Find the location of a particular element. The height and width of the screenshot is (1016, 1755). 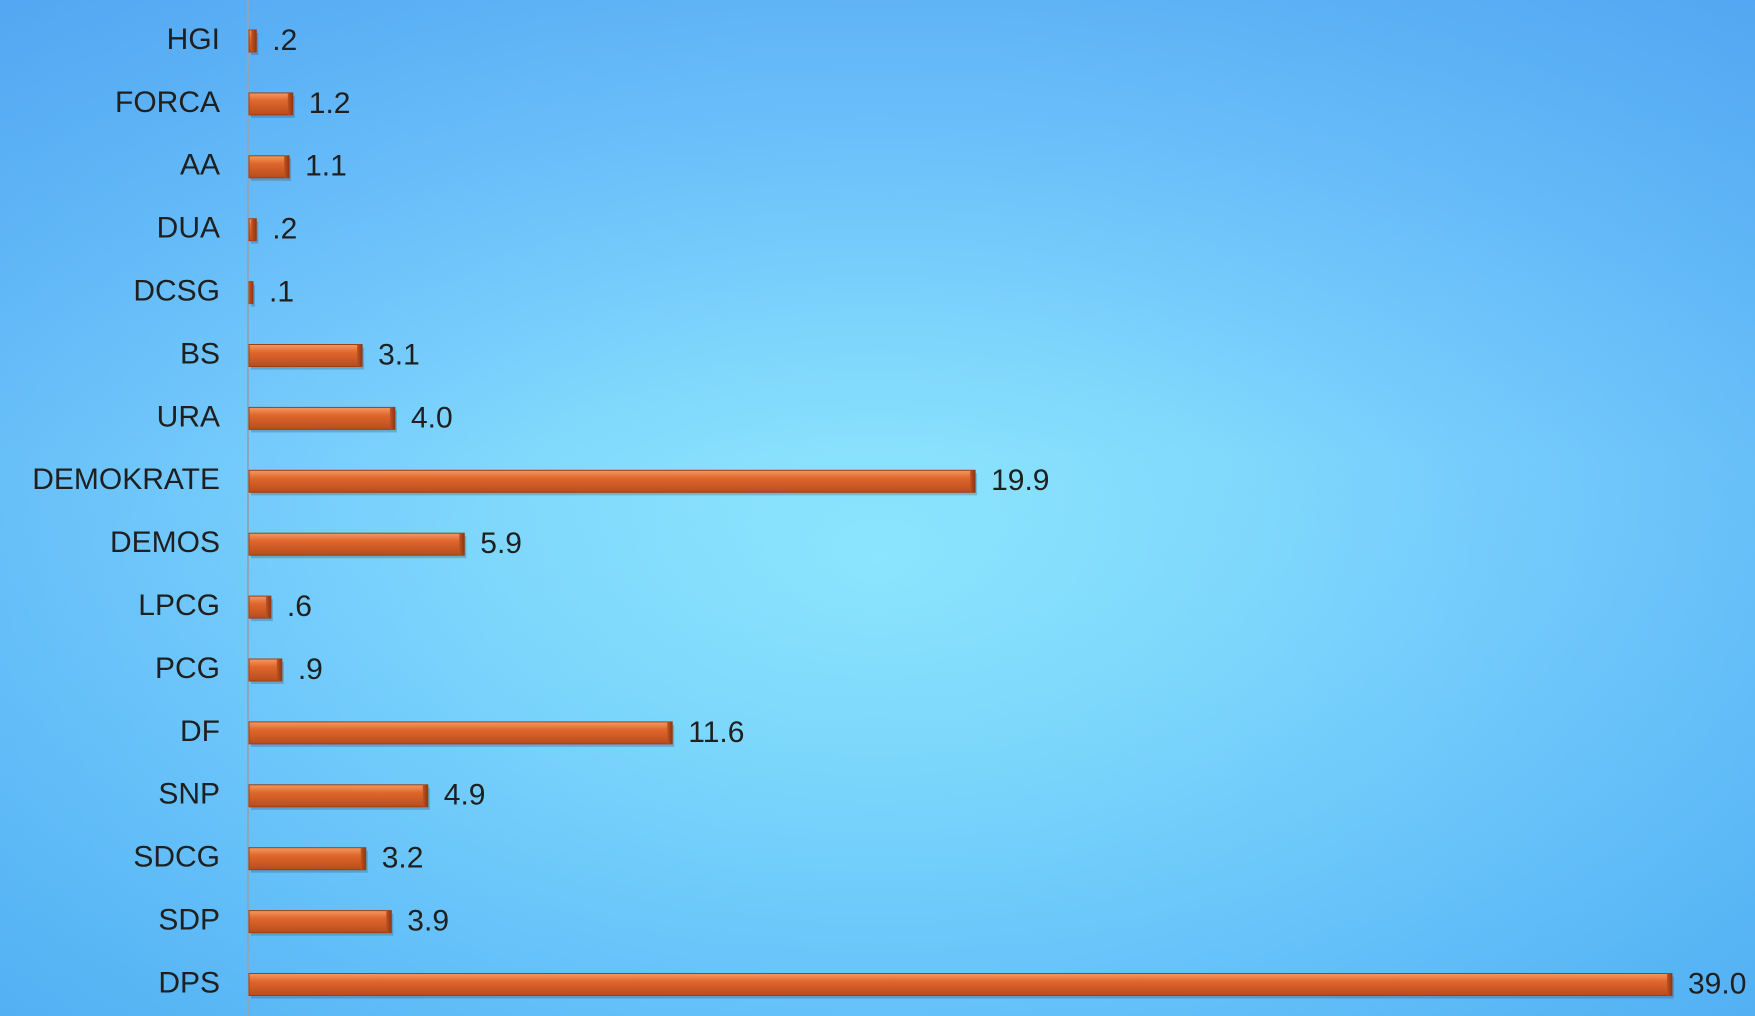

bar-row: FORCA 1.2 is located at coordinates (233, 103).